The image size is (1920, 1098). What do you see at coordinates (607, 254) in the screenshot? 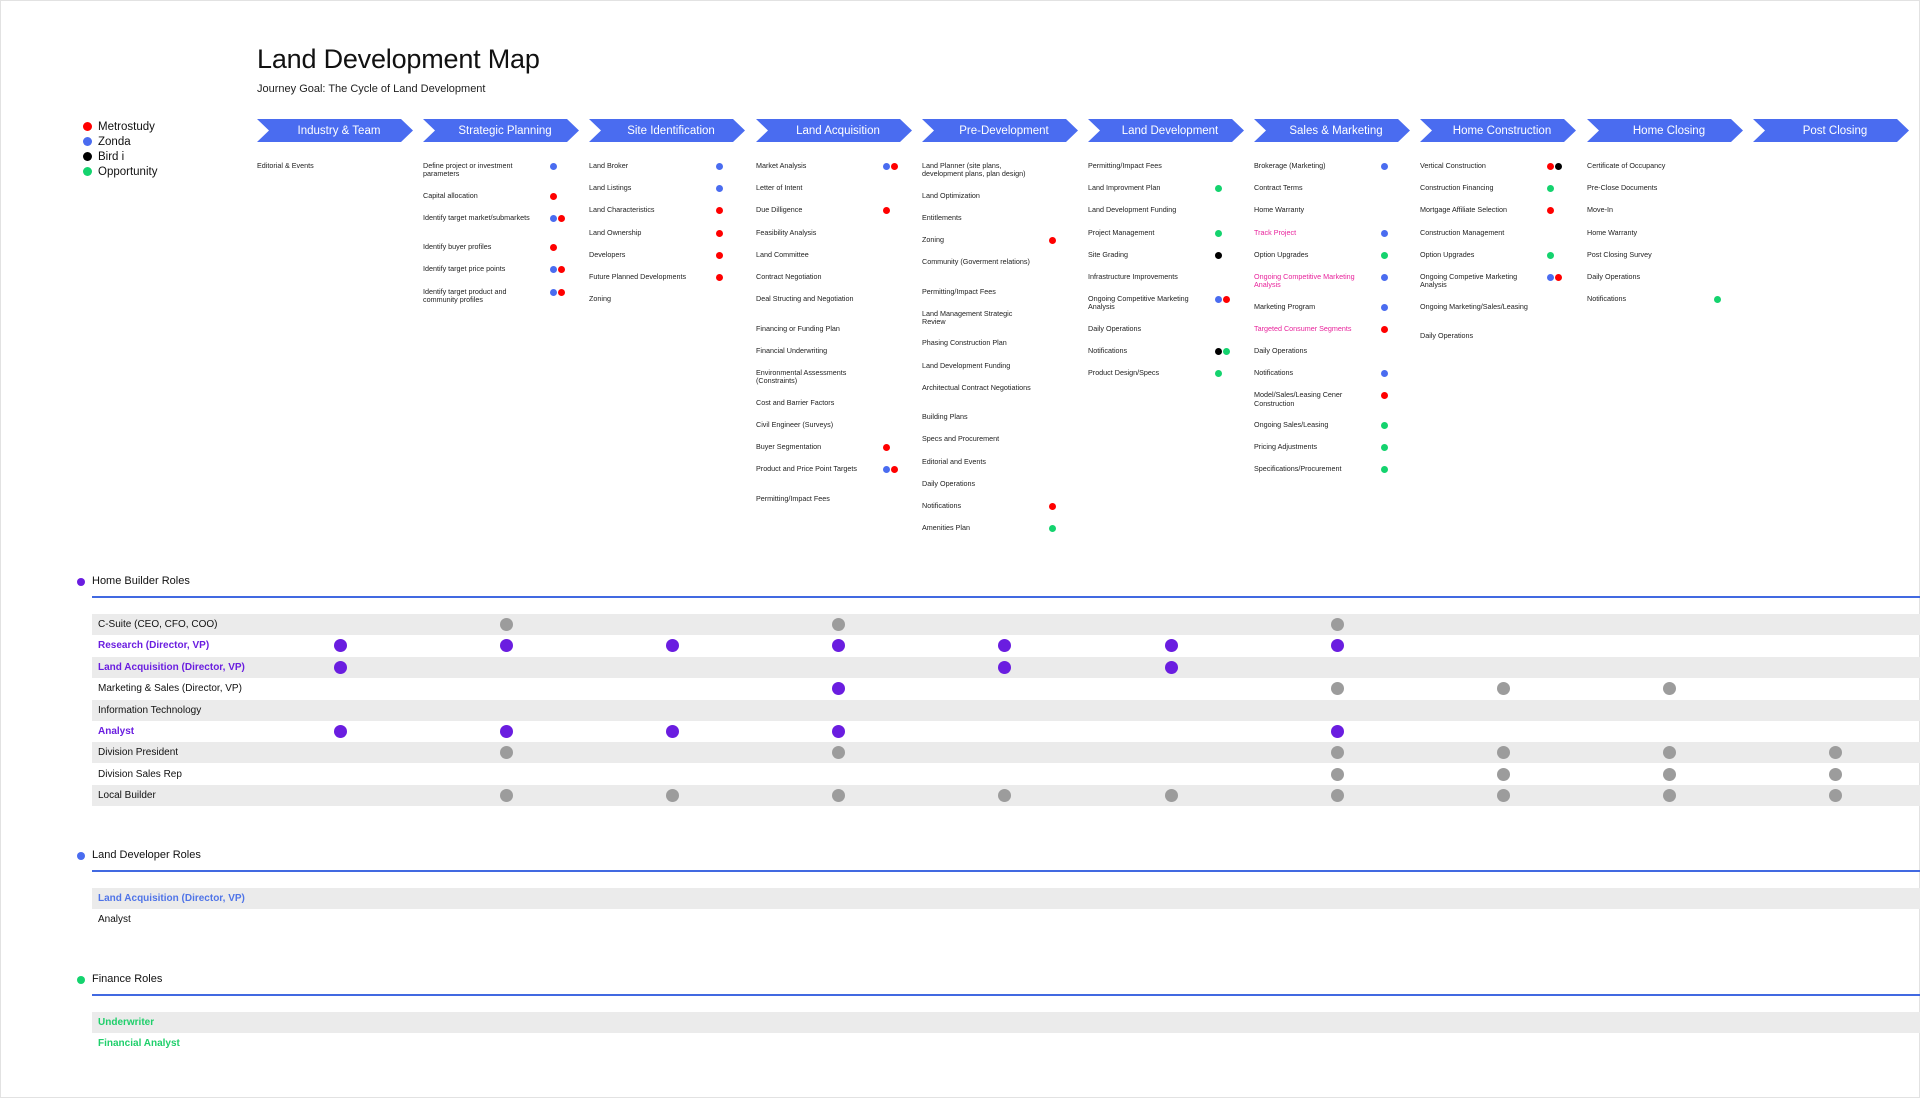
I see `task-item: Developers` at bounding box center [607, 254].